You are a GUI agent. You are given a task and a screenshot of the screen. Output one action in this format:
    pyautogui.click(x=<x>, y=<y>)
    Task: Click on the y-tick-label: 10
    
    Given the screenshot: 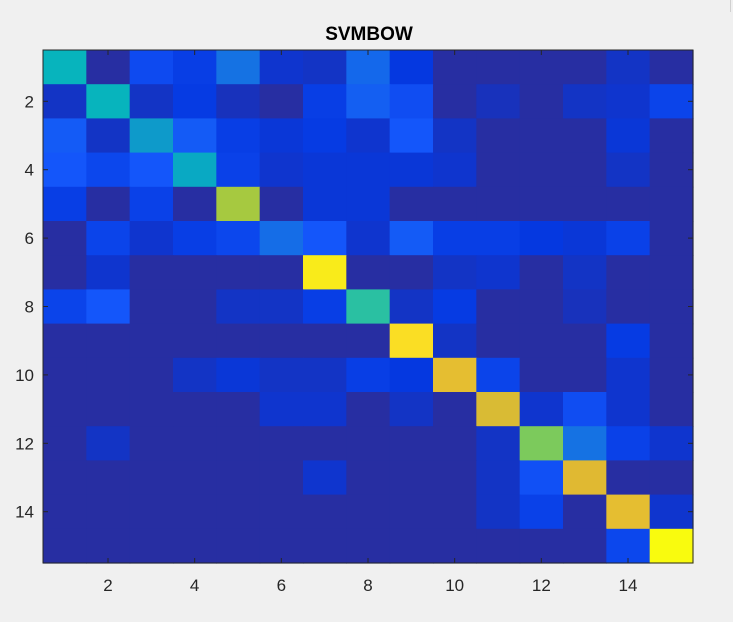 What is the action you would take?
    pyautogui.click(x=24, y=375)
    